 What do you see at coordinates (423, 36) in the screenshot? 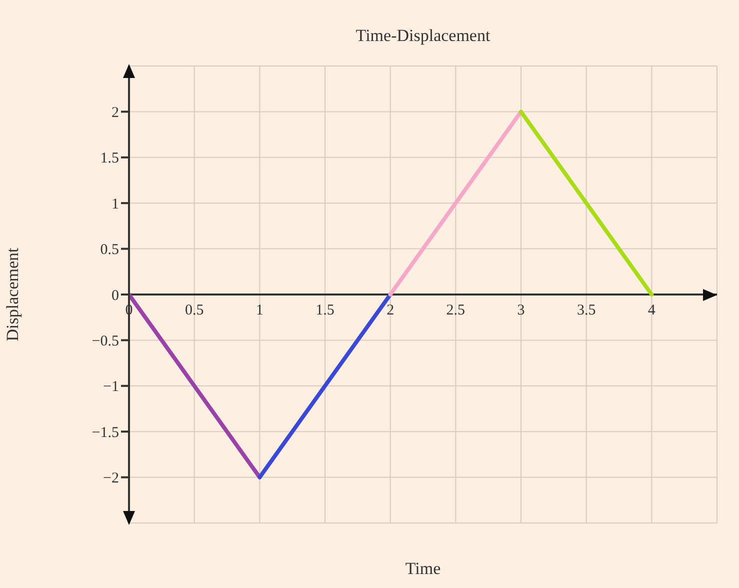
I see `chart-title: Time-Displacement` at bounding box center [423, 36].